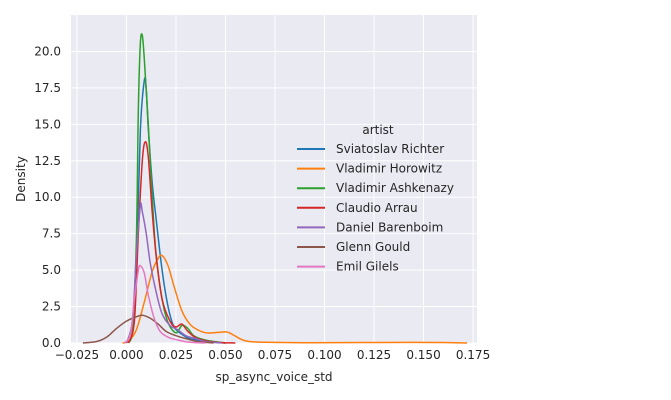  Describe the element at coordinates (47, 51) in the screenshot. I see `y-tick-label: 20.0` at that location.